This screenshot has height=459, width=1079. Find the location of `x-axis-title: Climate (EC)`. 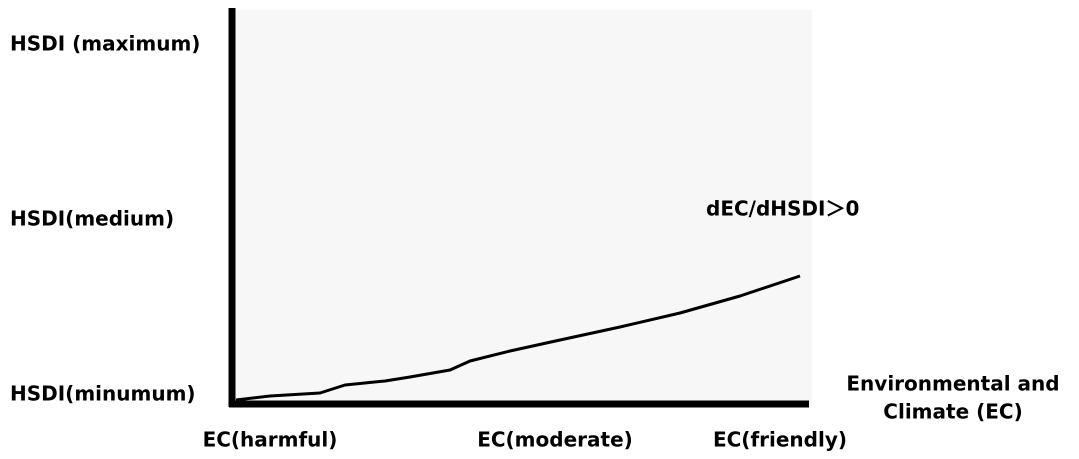

x-axis-title: Climate (EC) is located at coordinates (952, 412).